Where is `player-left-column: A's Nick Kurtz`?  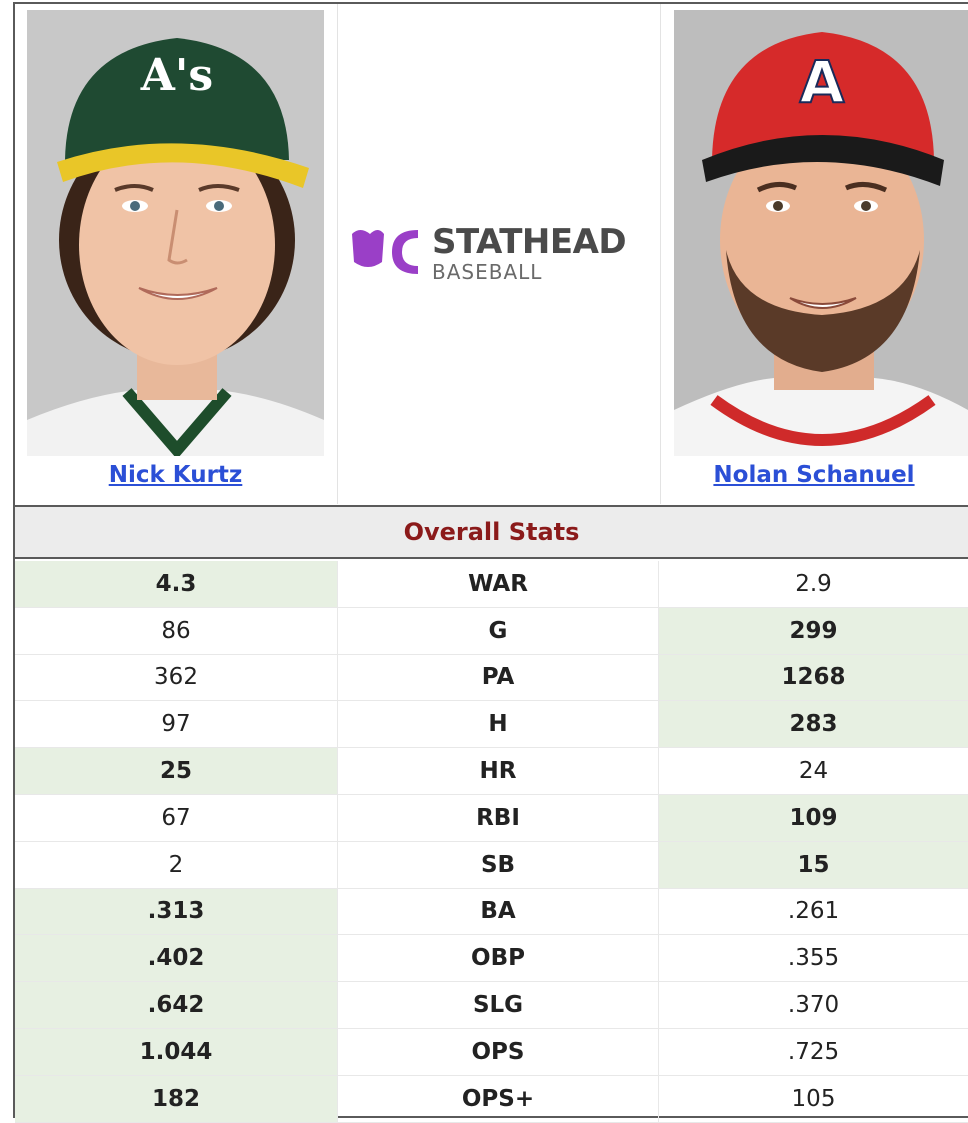 player-left-column: A's Nick Kurtz is located at coordinates (175, 254).